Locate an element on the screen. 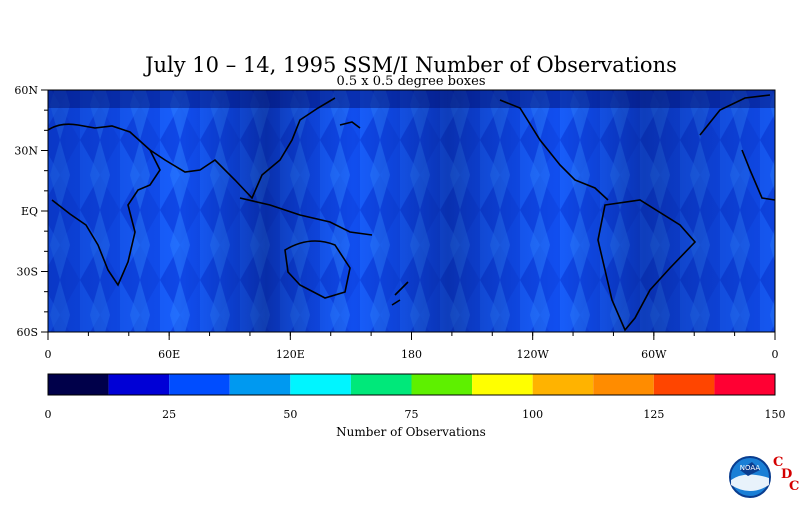 This screenshot has width=800, height=505. x-tick-label: 120W is located at coordinates (533, 354).